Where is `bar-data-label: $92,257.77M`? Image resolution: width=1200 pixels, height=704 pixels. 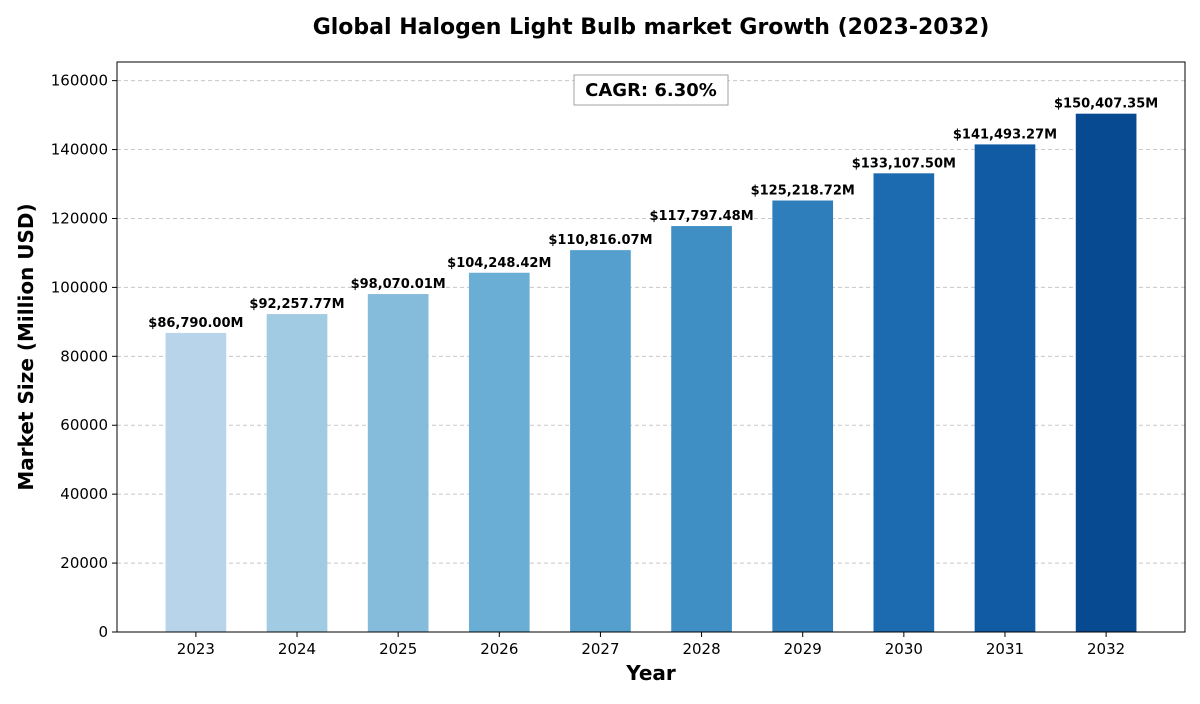 bar-data-label: $92,257.77M is located at coordinates (296, 304).